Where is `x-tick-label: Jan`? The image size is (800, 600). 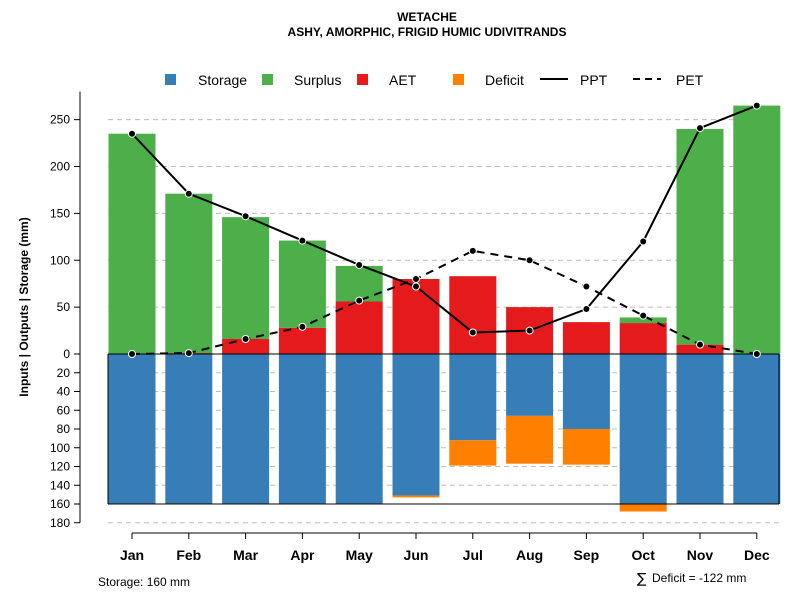
x-tick-label: Jan is located at coordinates (132, 555).